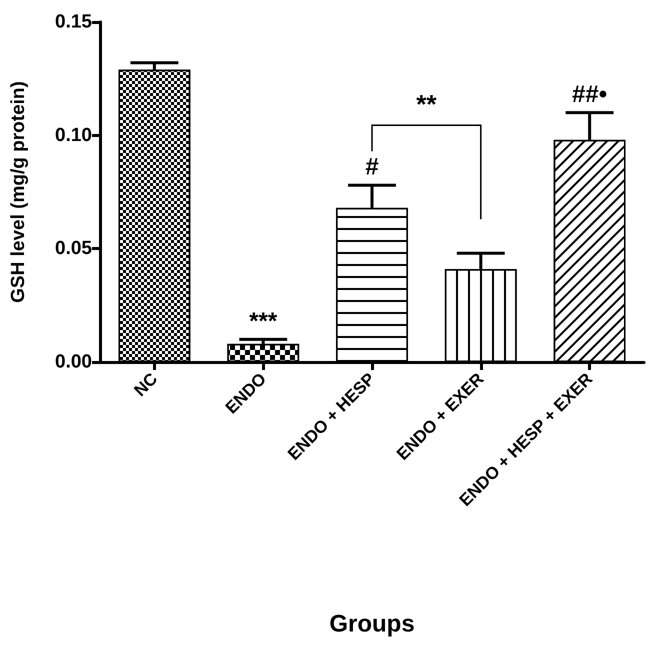  Describe the element at coordinates (372, 624) in the screenshot. I see `x-axis-title: Groups` at that location.